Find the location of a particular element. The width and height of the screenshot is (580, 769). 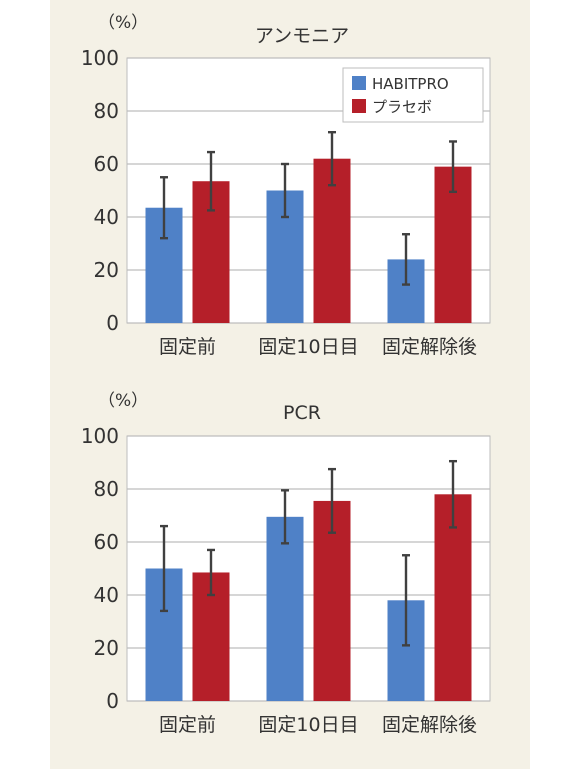

legend-swatch-placebo is located at coordinates (359, 106).